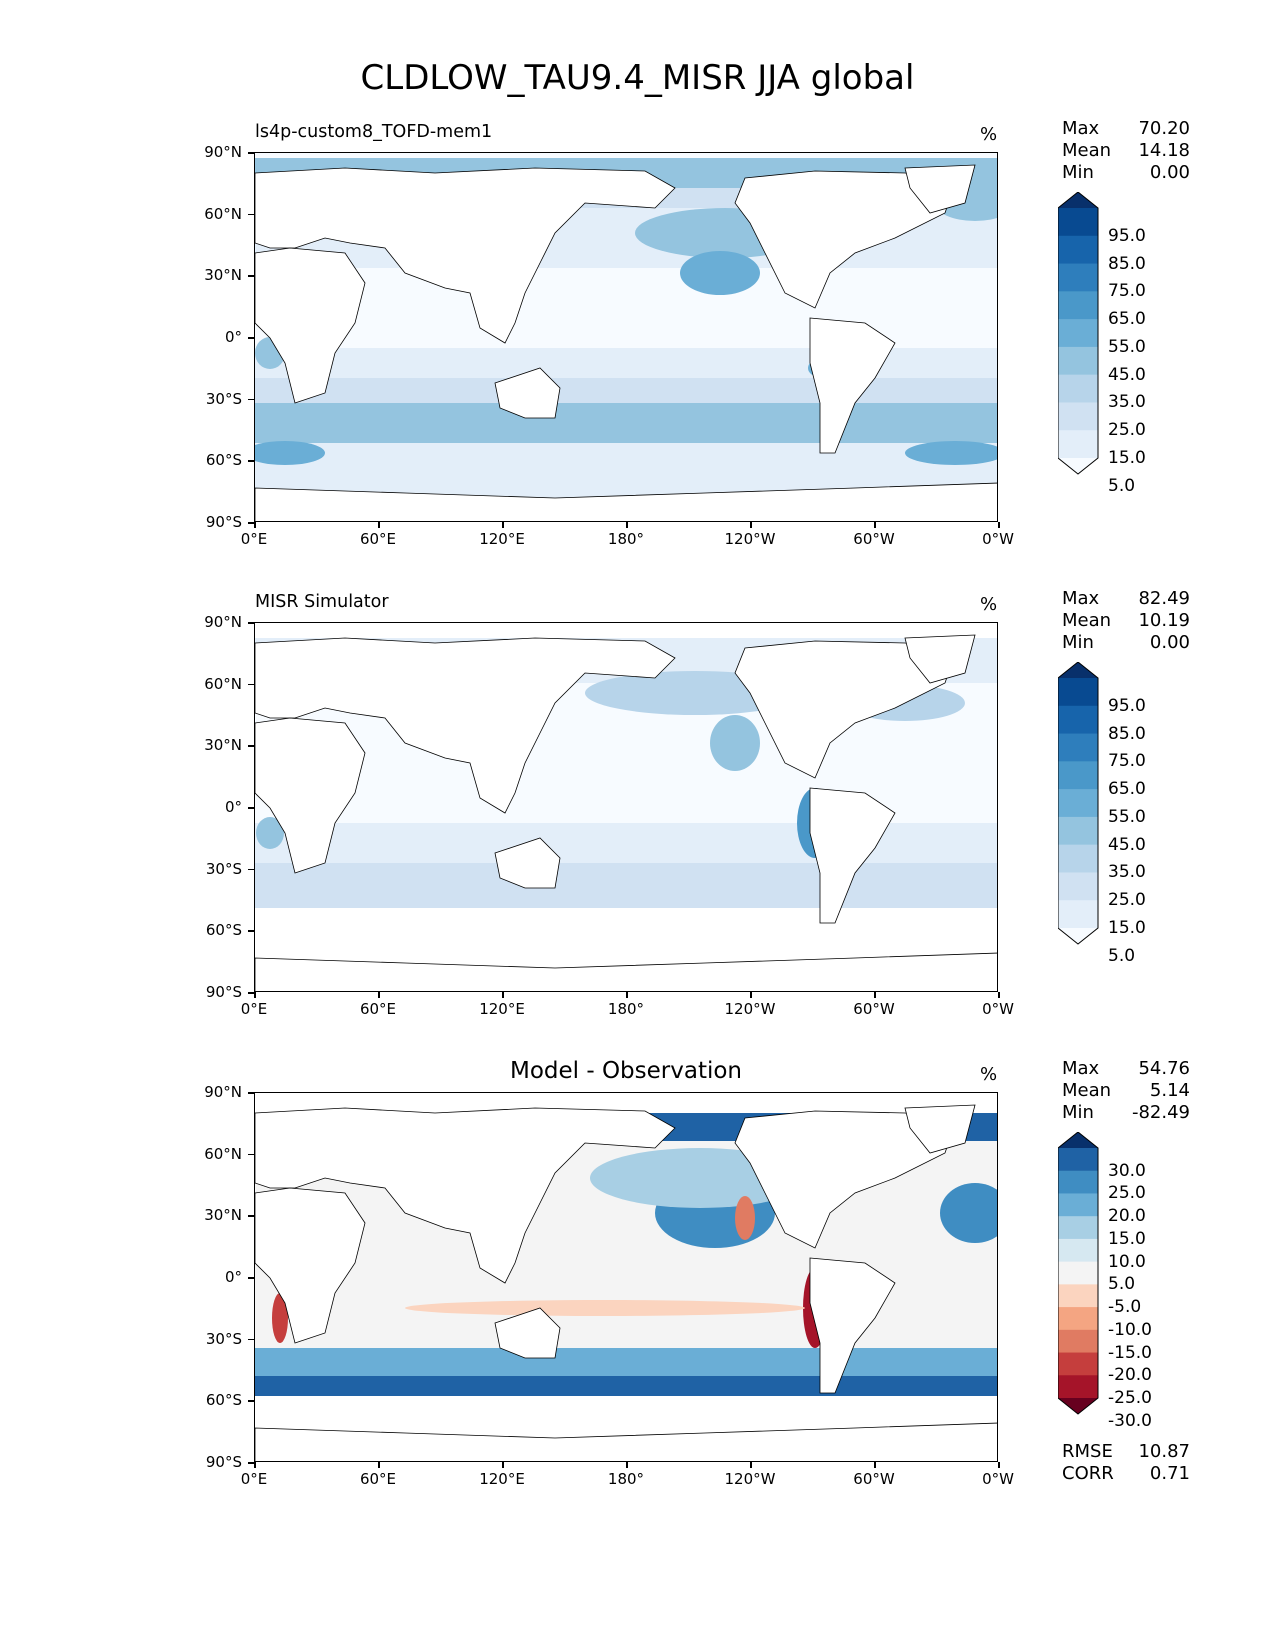 This screenshot has height=1650, width=1275. What do you see at coordinates (989, 1074) in the screenshot?
I see `panel3-unit: %` at bounding box center [989, 1074].